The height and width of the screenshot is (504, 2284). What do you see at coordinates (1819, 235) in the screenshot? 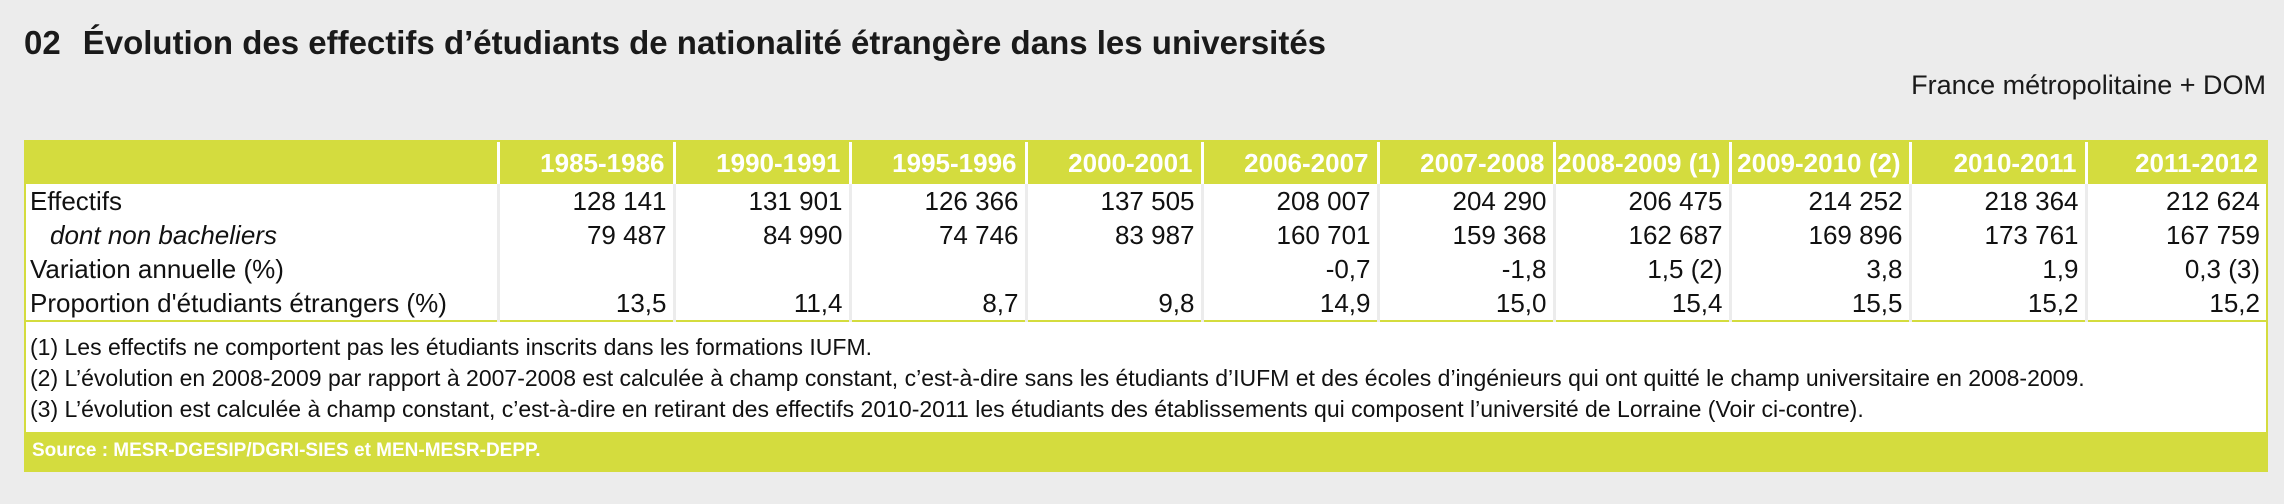
I see `table-cell: 169 896` at bounding box center [1819, 235].